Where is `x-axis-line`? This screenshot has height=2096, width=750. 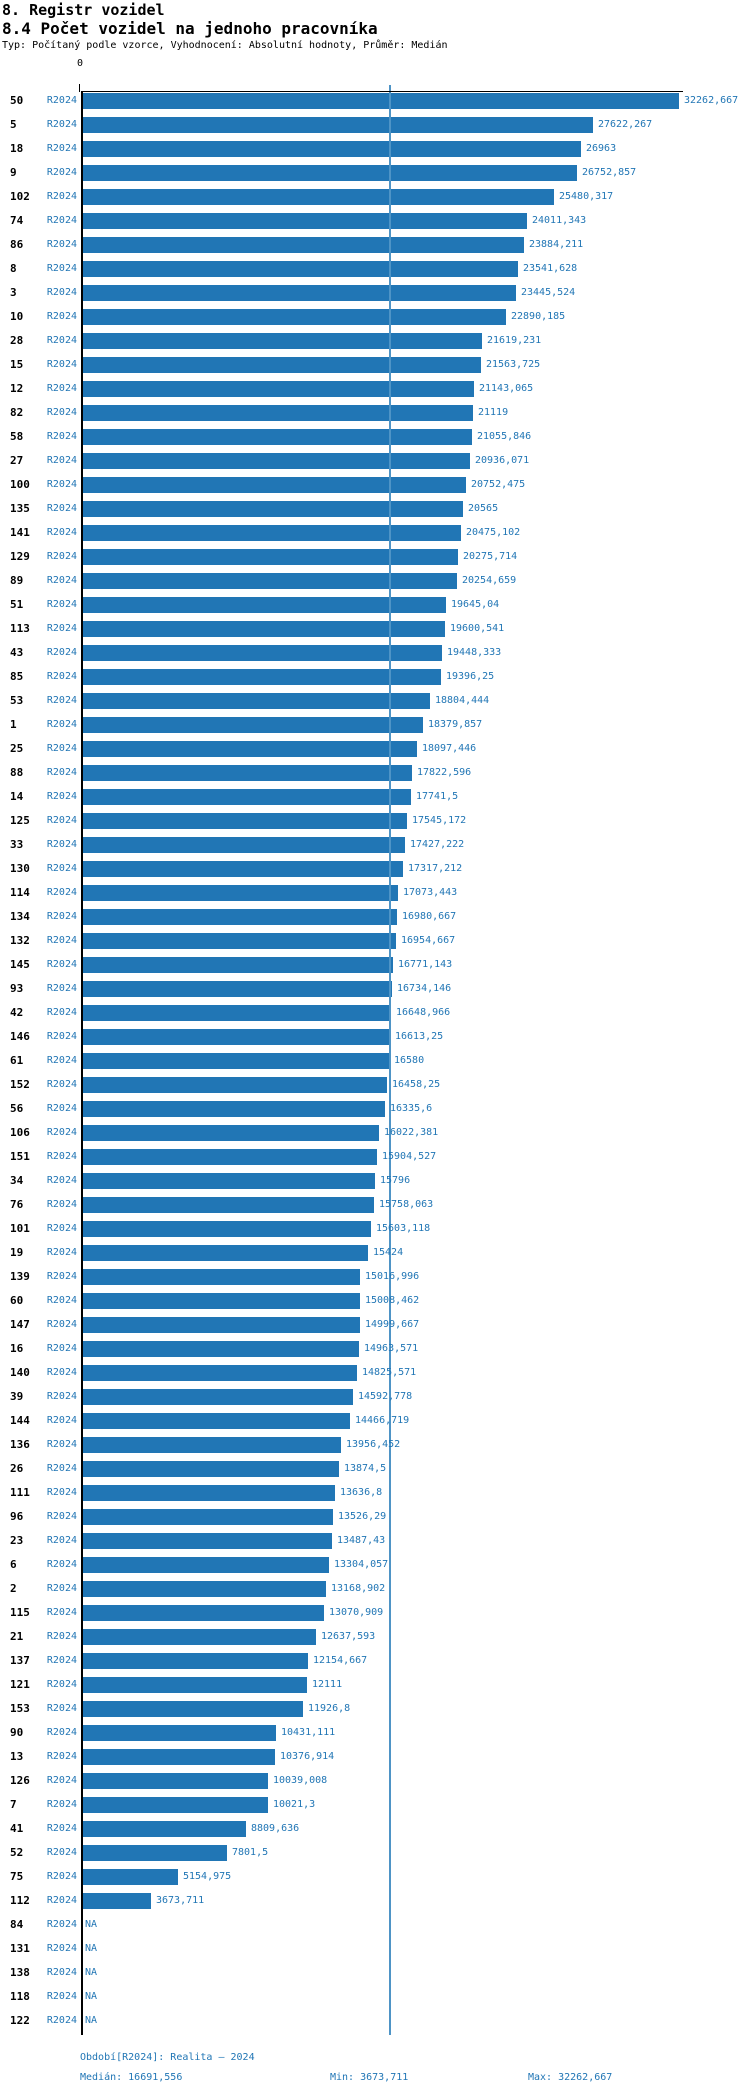 x-axis-line is located at coordinates (382, 91).